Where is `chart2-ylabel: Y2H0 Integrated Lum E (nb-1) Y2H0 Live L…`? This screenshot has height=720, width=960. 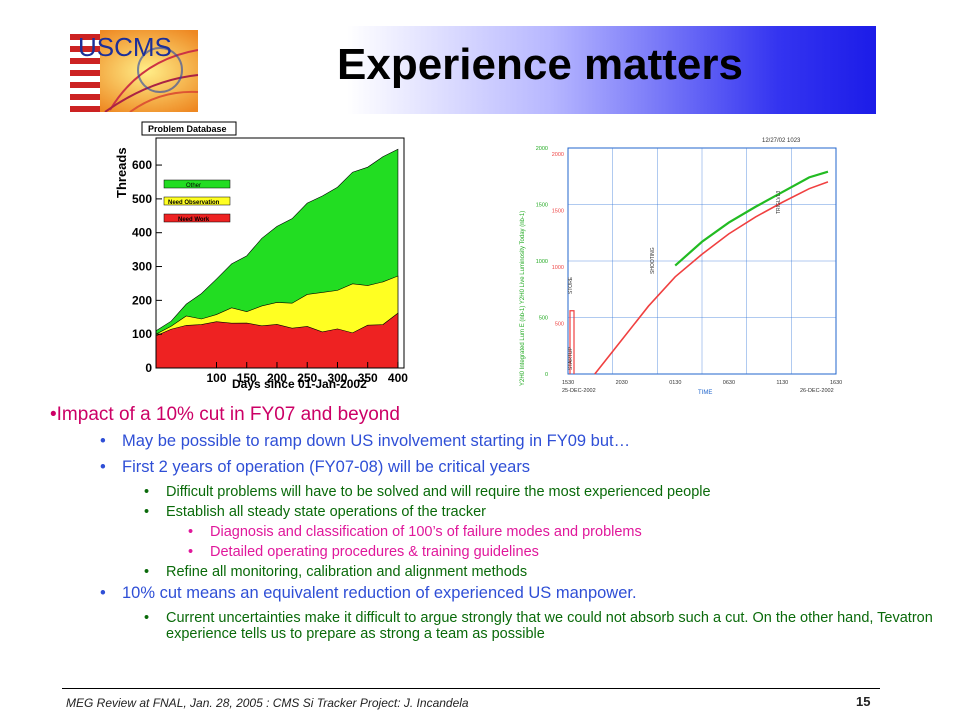 chart2-ylabel: Y2H0 Integrated Lum E (nb-1) Y2H0 Live L… is located at coordinates (523, 298).